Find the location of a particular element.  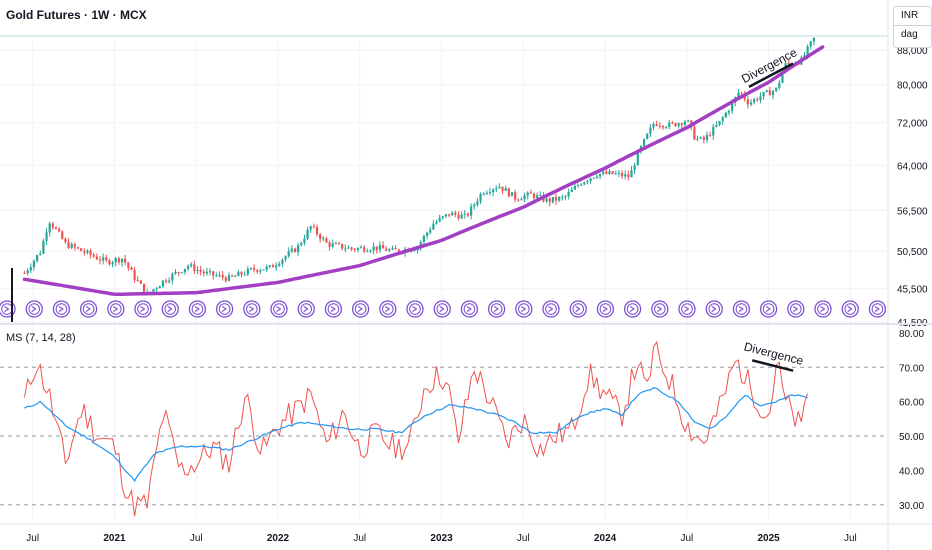

divergence-line-price is located at coordinates (771, 75).